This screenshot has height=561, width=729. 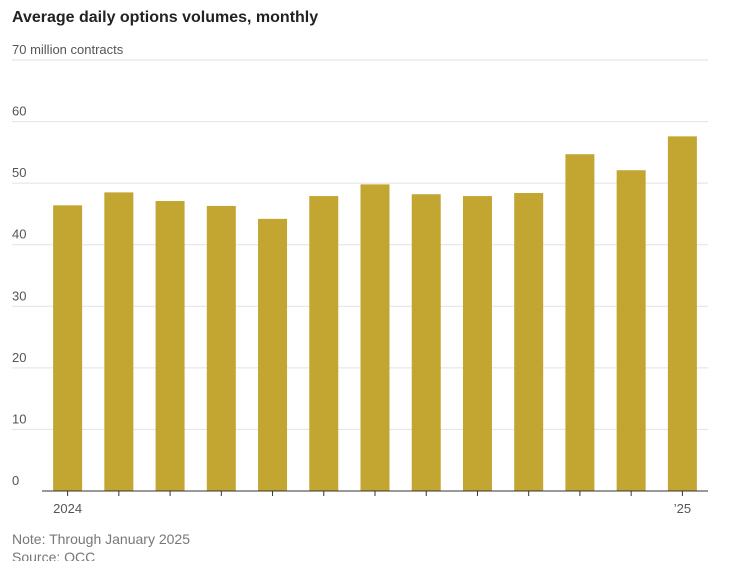 What do you see at coordinates (19, 357) in the screenshot?
I see `y-tick-label: 20` at bounding box center [19, 357].